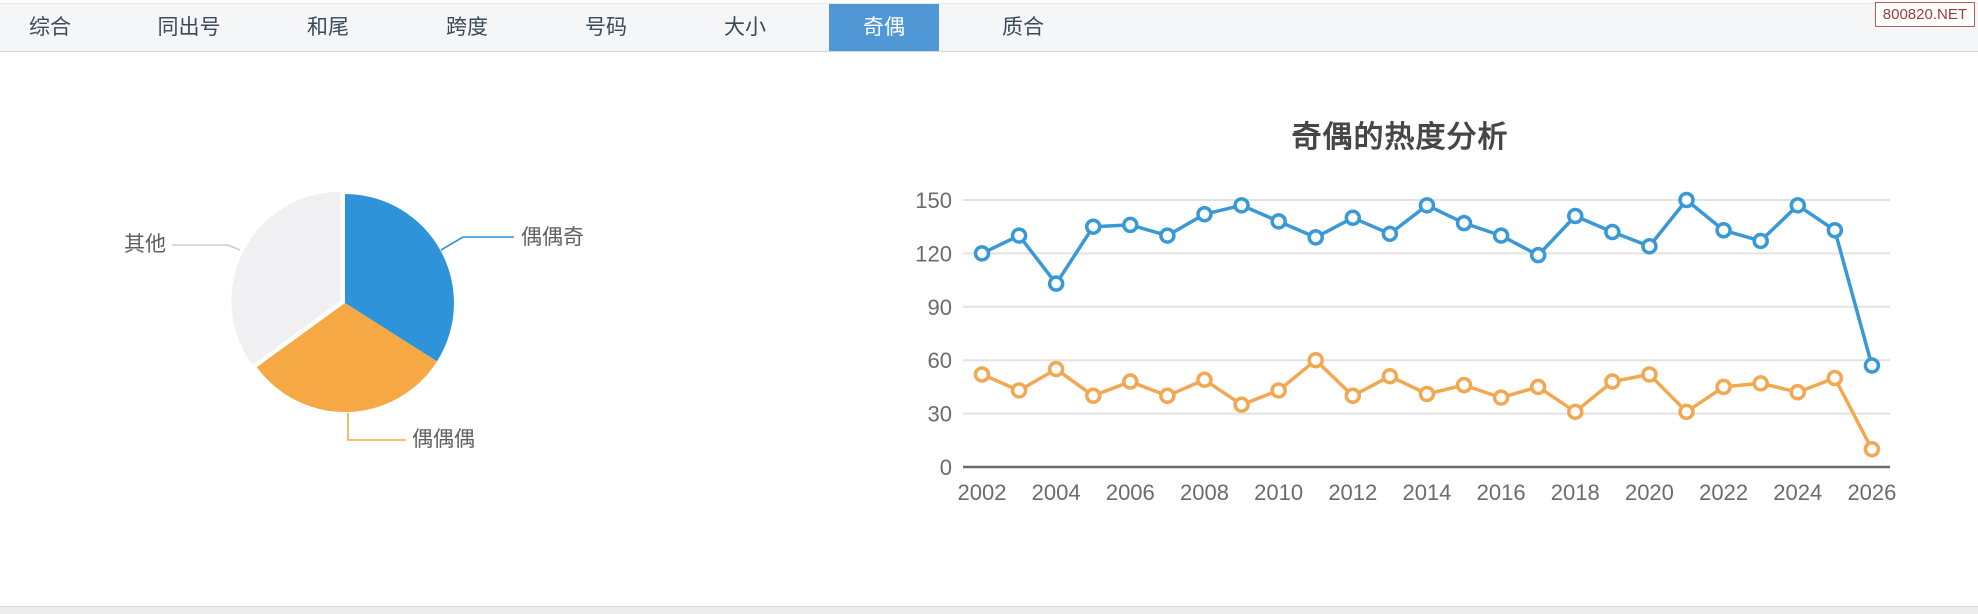 This screenshot has width=1978, height=614. What do you see at coordinates (1352, 492) in the screenshot?
I see `x-tick-label: 2012` at bounding box center [1352, 492].